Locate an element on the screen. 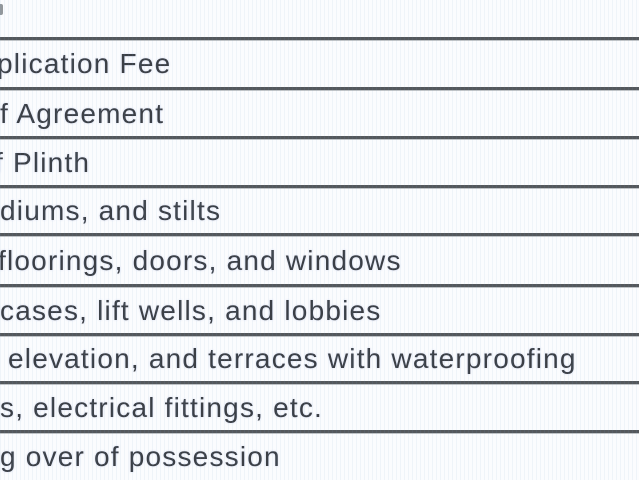 Image resolution: width=639 pixels, height=480 pixels. row-text: s, electrical fittings, etc. is located at coordinates (162, 407).